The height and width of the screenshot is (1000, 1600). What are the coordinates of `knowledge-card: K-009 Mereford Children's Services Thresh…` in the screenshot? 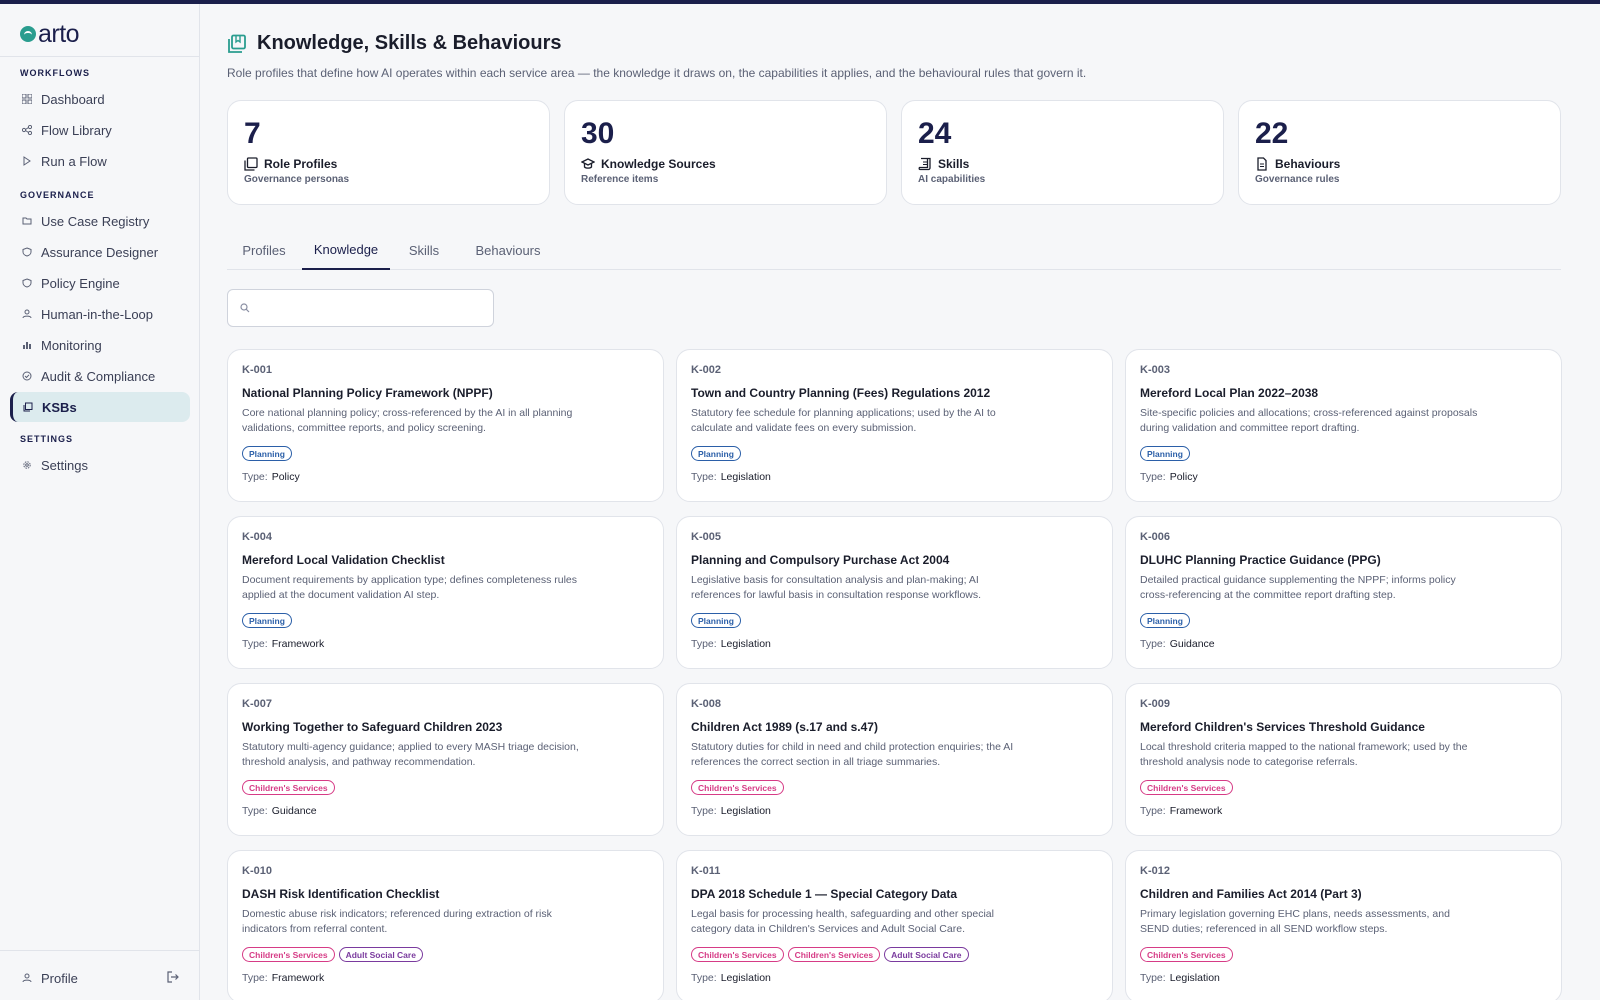 It's located at (1343, 759).